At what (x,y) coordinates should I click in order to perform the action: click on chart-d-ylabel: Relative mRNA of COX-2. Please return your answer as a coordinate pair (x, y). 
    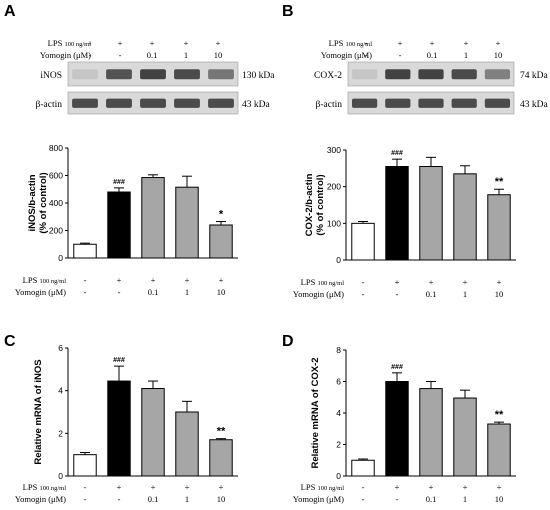
    Looking at the image, I should click on (315, 412).